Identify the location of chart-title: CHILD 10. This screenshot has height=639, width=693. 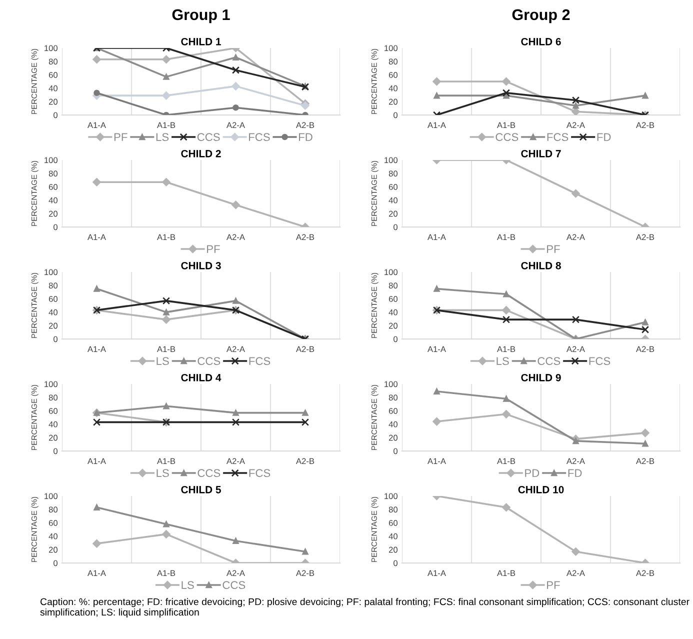
(541, 490).